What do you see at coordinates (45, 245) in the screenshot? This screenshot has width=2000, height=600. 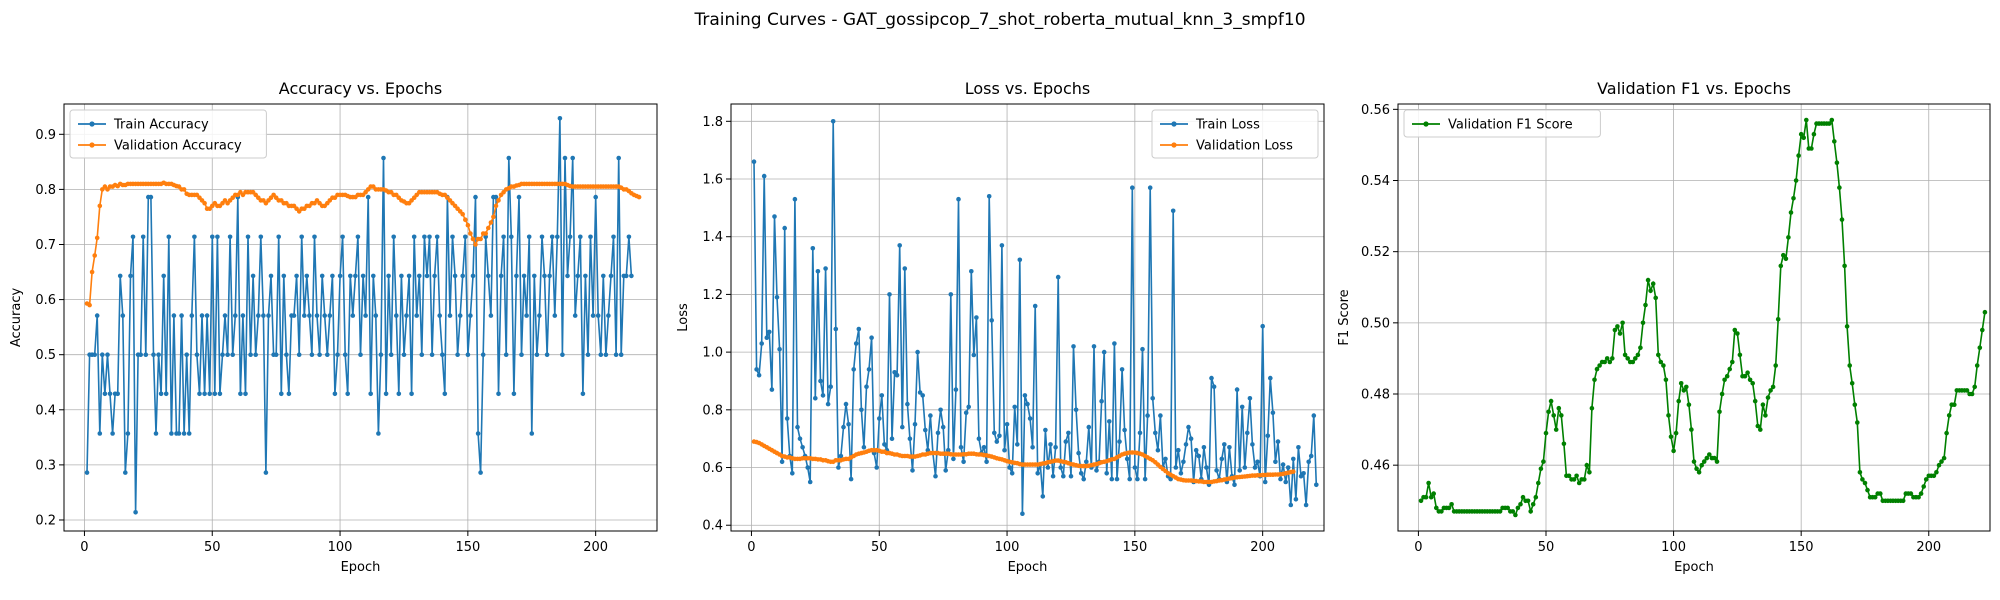 I see `y-tick-label: 0.7` at bounding box center [45, 245].